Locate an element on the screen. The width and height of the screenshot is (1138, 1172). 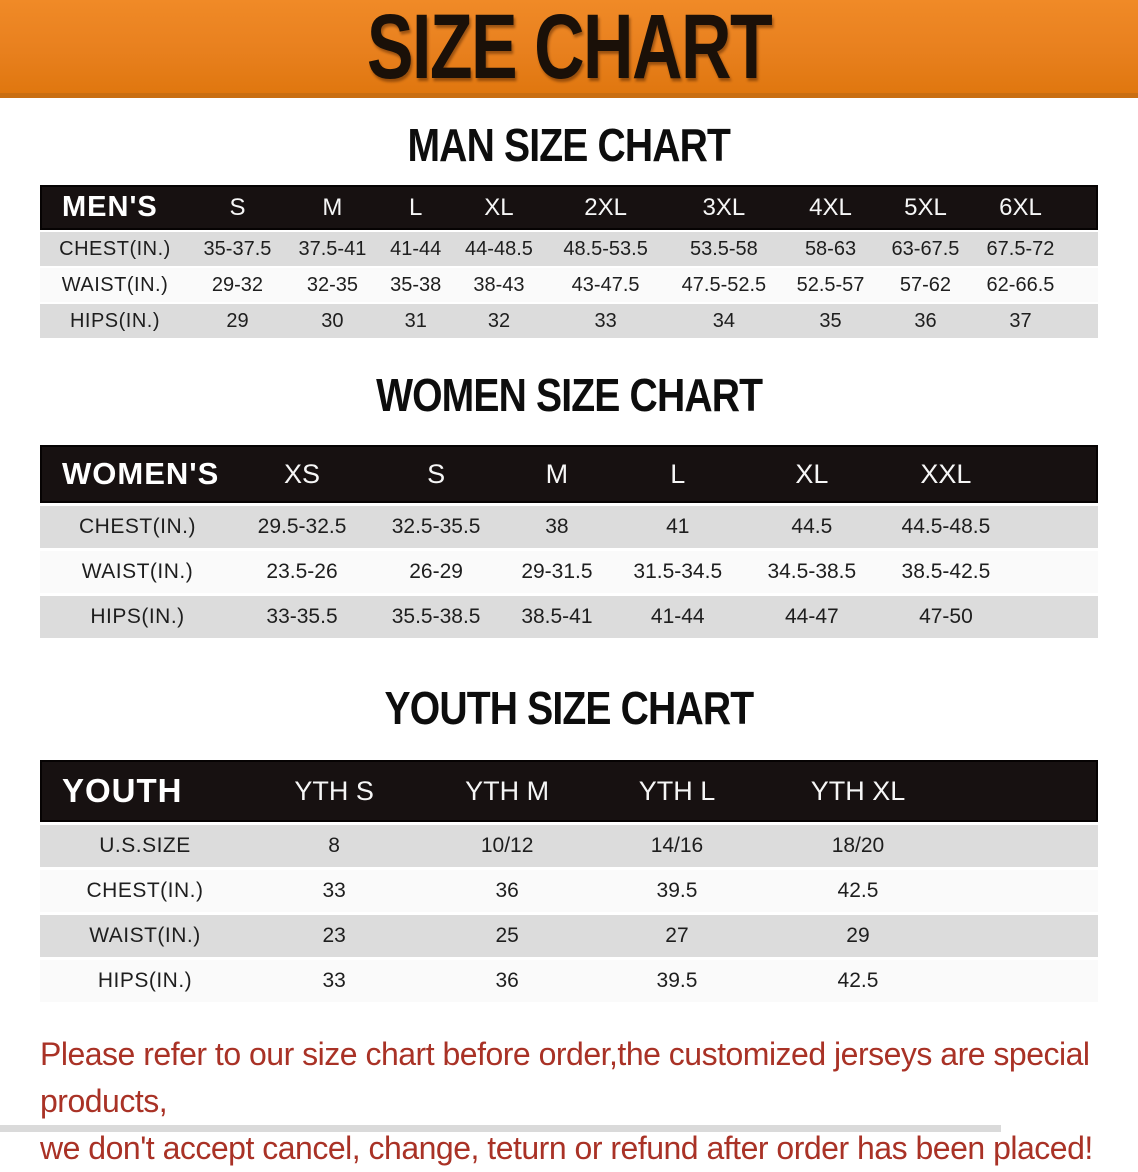
women-size-value-cell: 41 is located at coordinates (677, 527).